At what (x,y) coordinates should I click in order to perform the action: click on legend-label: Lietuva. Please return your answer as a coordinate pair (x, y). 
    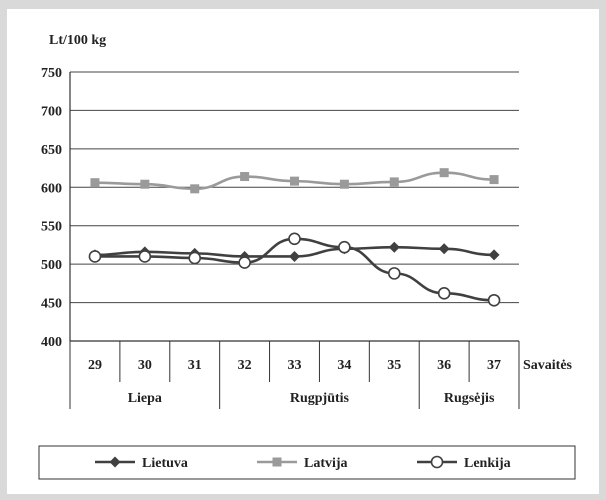
    Looking at the image, I should click on (165, 463).